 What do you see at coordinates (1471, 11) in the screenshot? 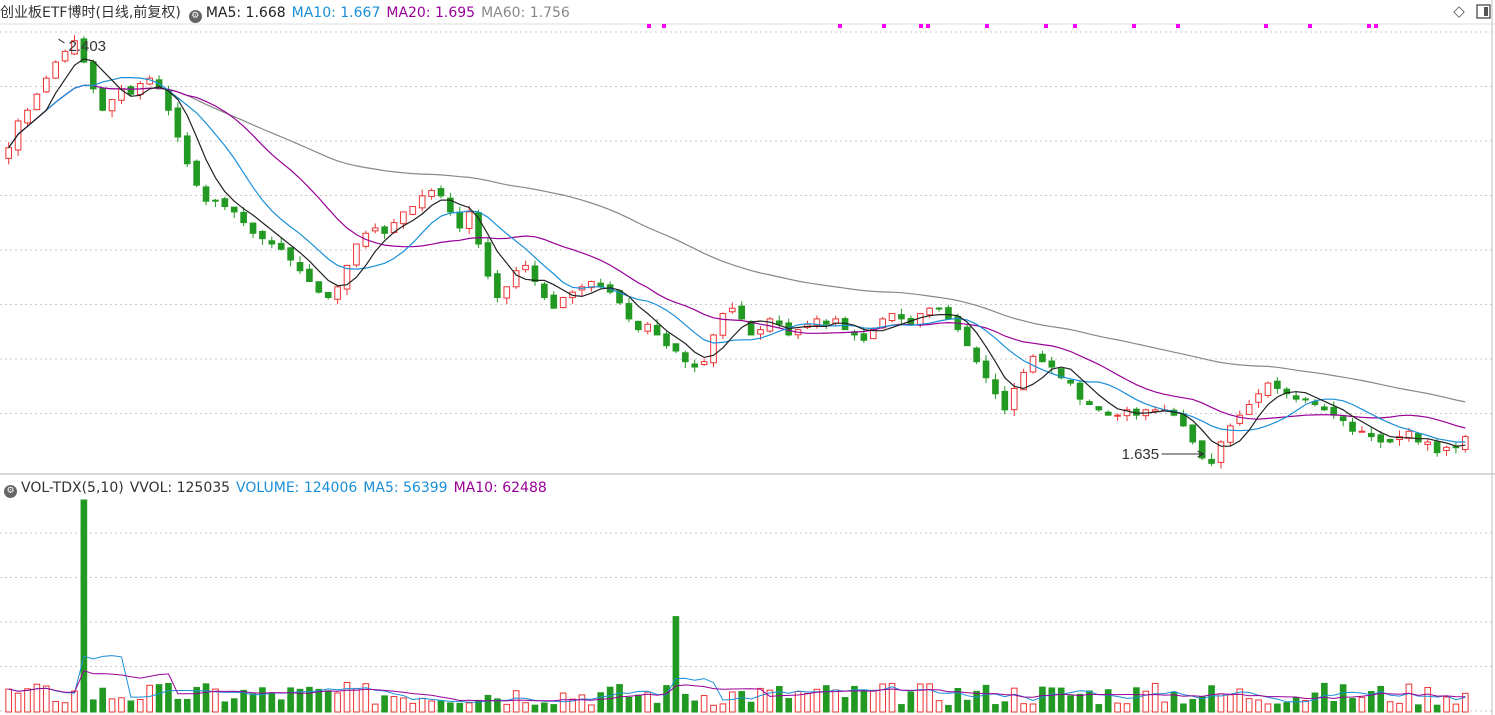
I see `chart-tools: ◇` at bounding box center [1471, 11].